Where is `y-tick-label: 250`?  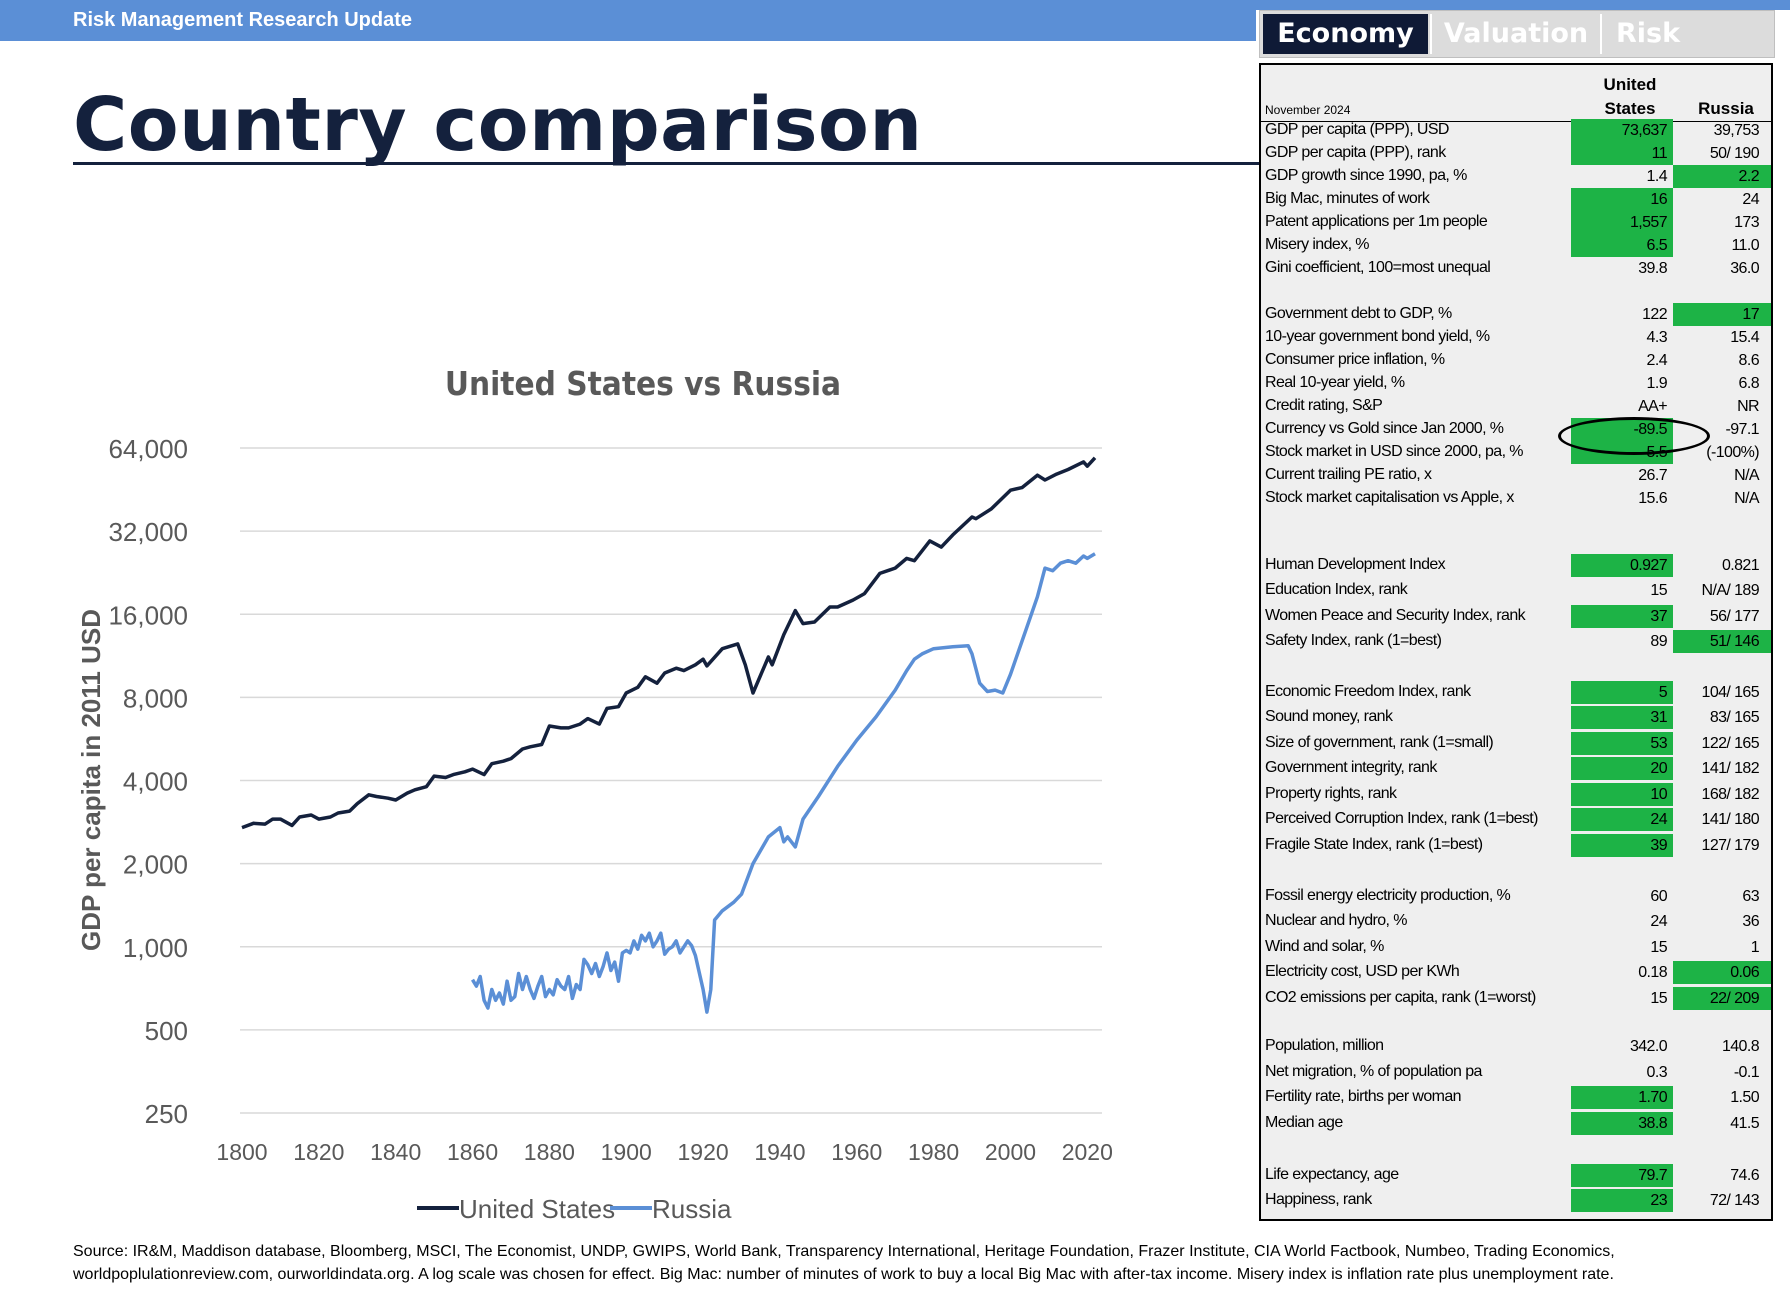 y-tick-label: 250 is located at coordinates (166, 1114).